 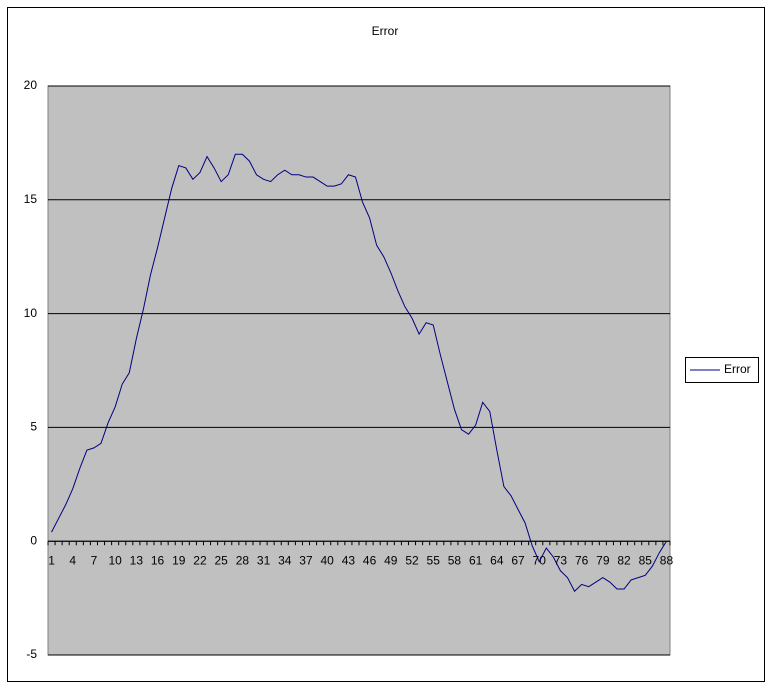 I want to click on x-tick-label: 25, so click(x=221, y=560).